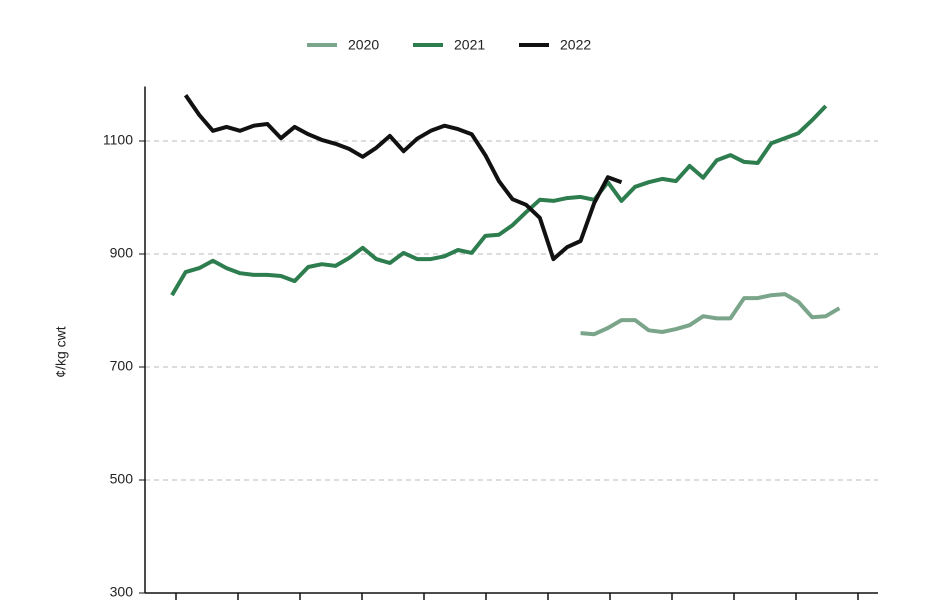 This screenshot has width=949, height=600. I want to click on y-tick-label: 1100, so click(118, 140).